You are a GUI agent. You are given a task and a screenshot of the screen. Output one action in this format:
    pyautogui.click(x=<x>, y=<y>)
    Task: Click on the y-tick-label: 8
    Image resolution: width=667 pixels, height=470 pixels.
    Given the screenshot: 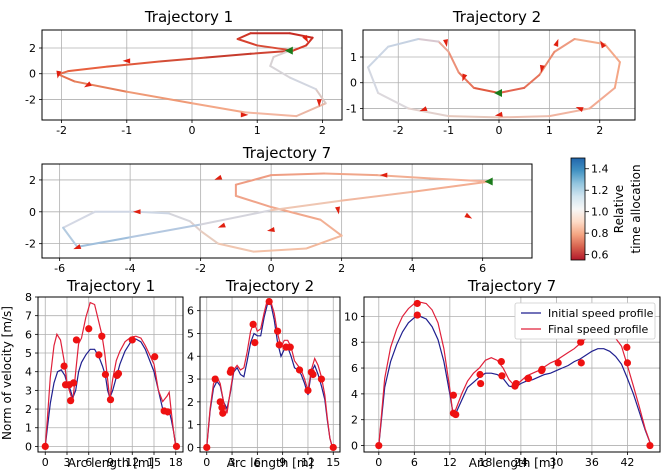 What is the action you would take?
    pyautogui.click(x=28, y=297)
    